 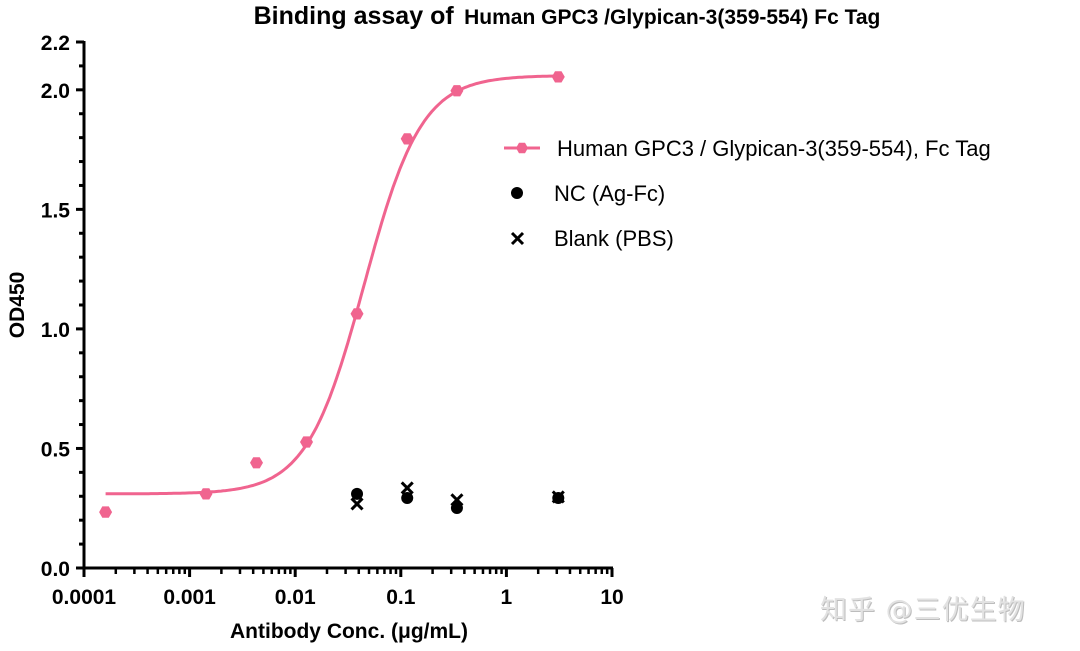 What do you see at coordinates (56, 210) in the screenshot?
I see `y-tick-label: 1.5` at bounding box center [56, 210].